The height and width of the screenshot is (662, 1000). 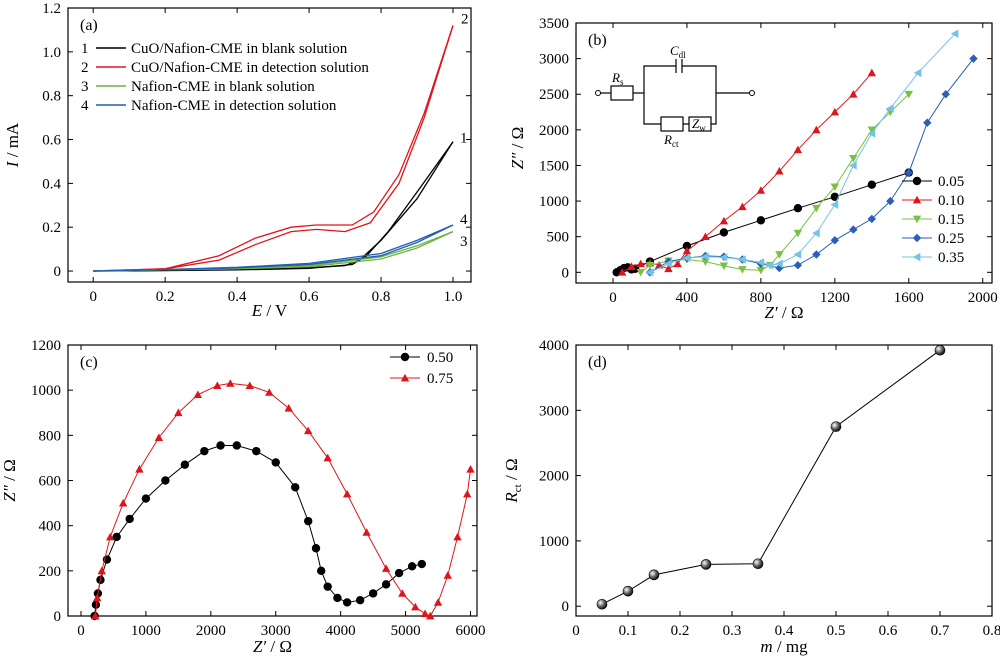 I want to click on y-axis-title-d: Rct / Ω, so click(x=513, y=480).